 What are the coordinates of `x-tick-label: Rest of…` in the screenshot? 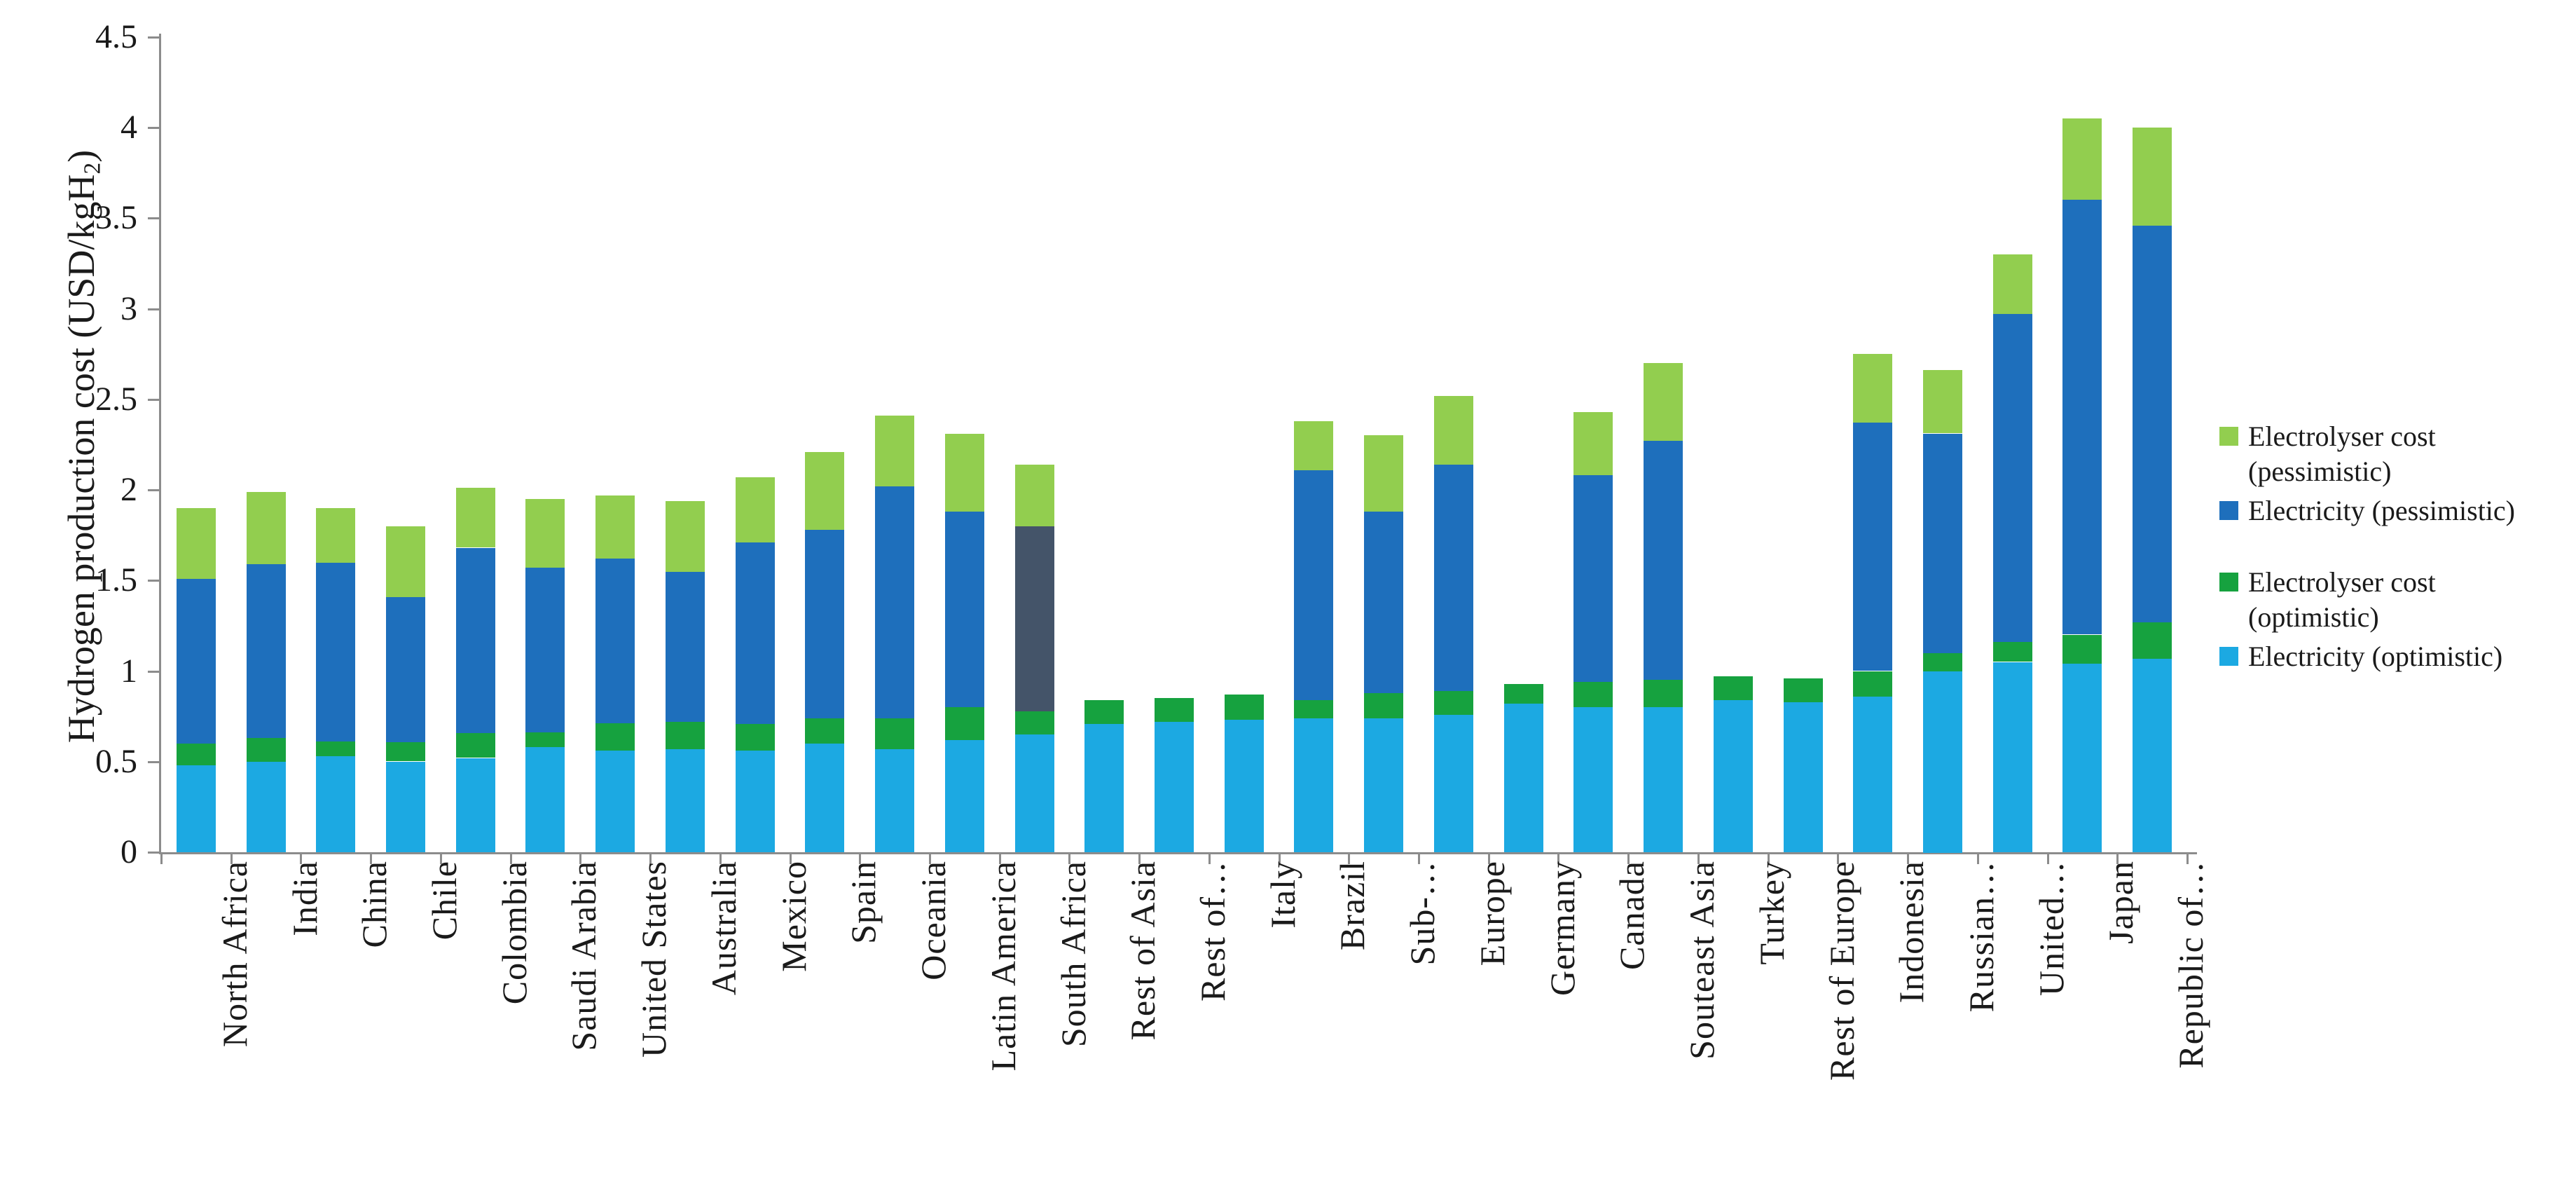 It's located at (1212, 932).